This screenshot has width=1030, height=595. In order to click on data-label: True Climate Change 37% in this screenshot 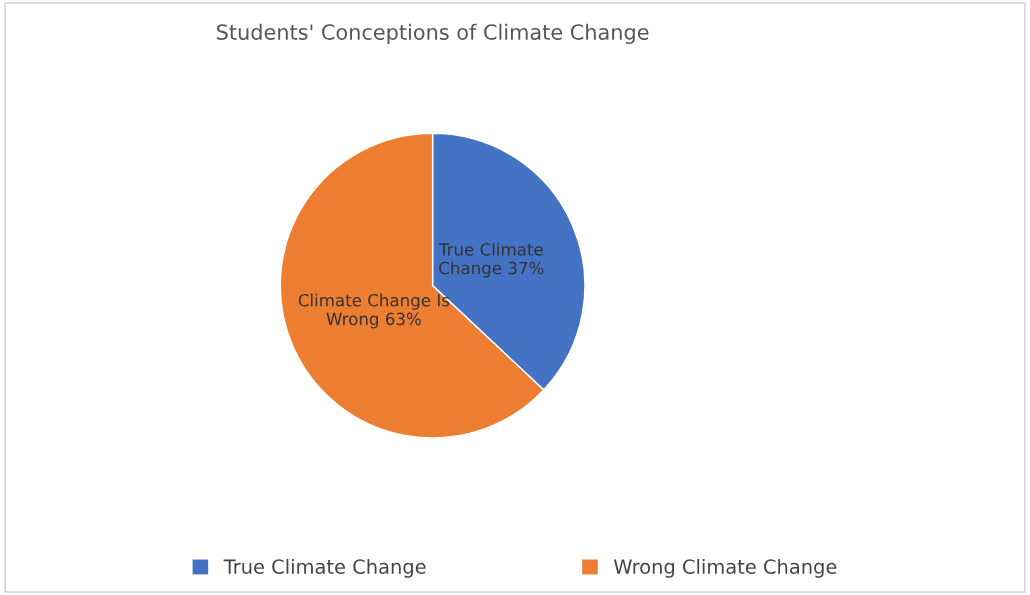, I will do `click(491, 260)`.